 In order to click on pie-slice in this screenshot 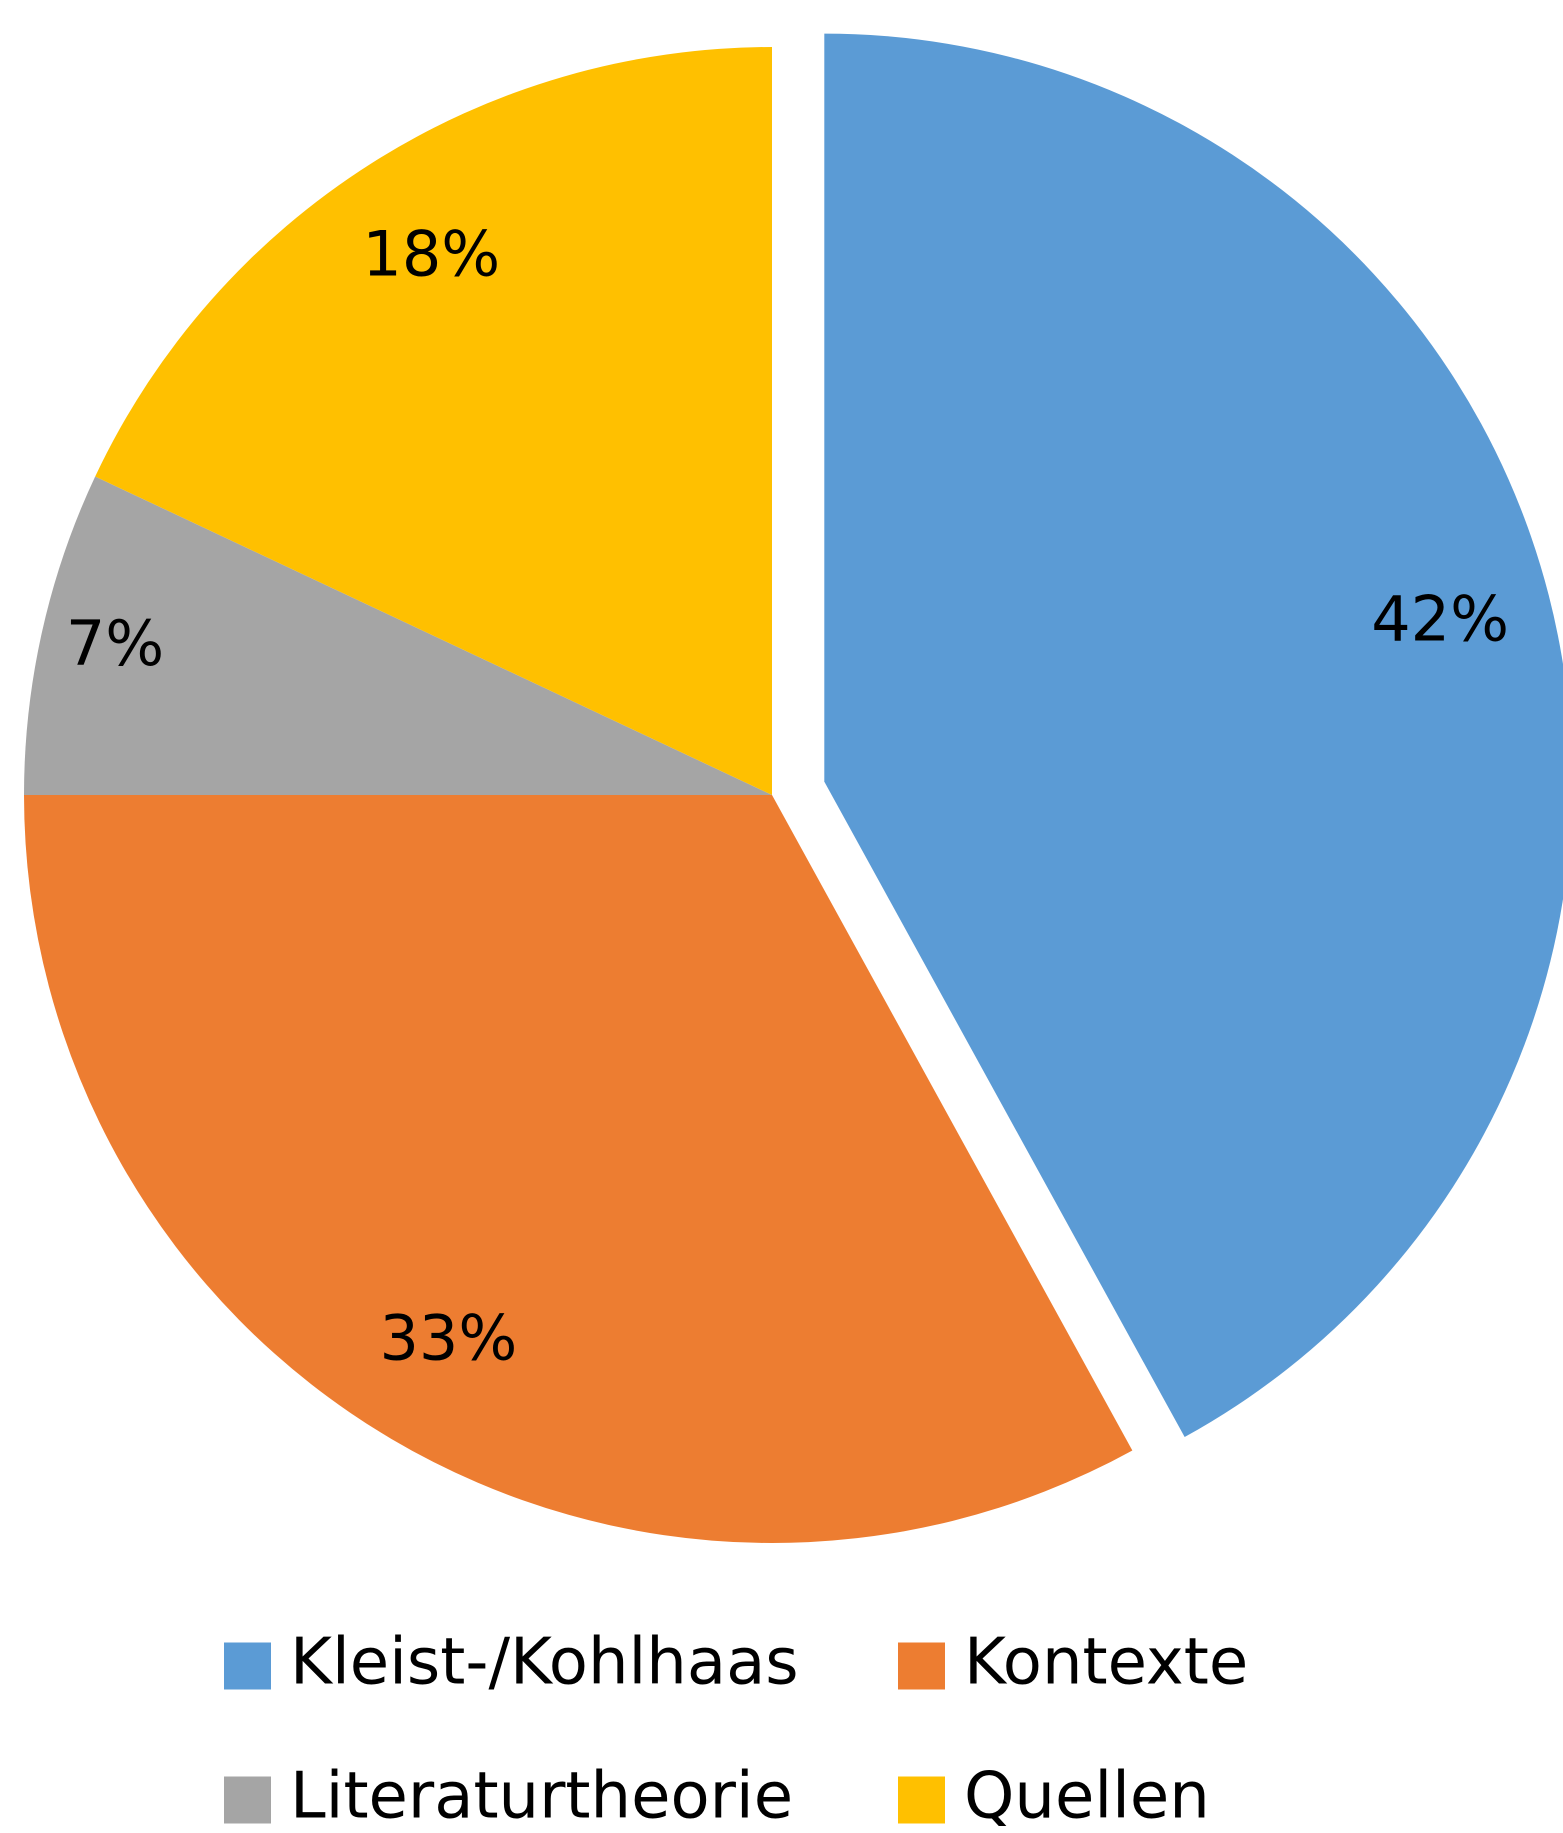, I will do `click(398, 635)`.